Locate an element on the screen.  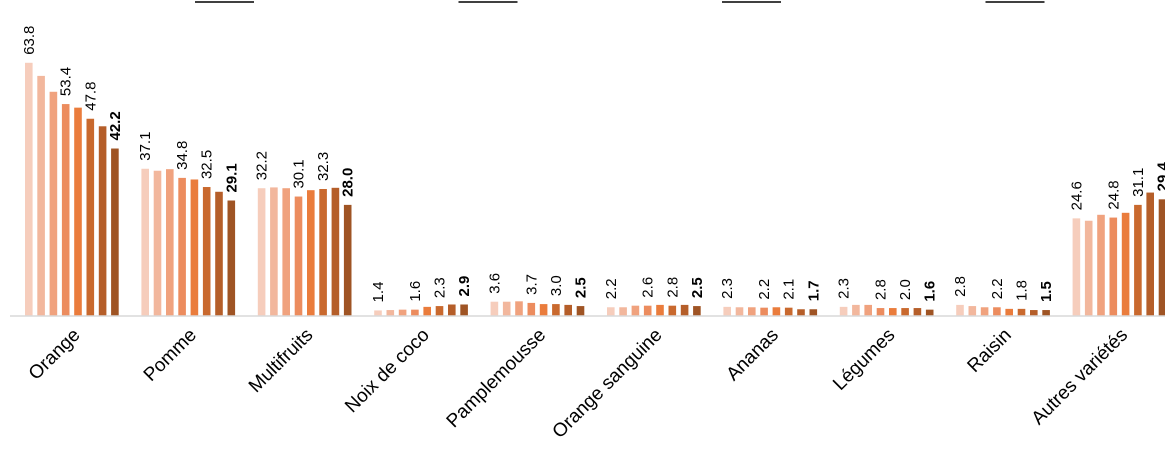
data-label: 29.1 is located at coordinates (231, 177).